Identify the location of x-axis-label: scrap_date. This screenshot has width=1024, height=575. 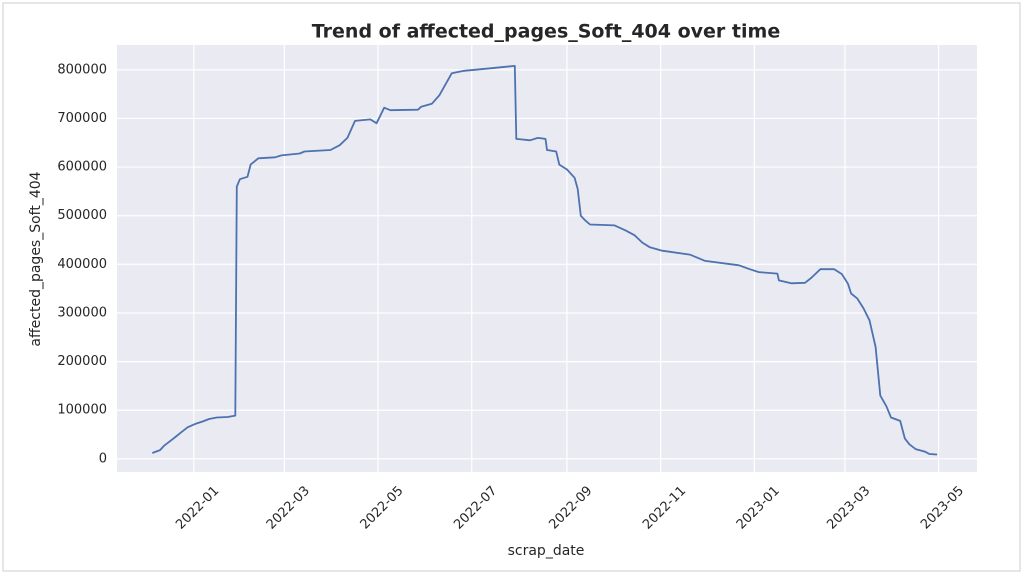
(546, 551).